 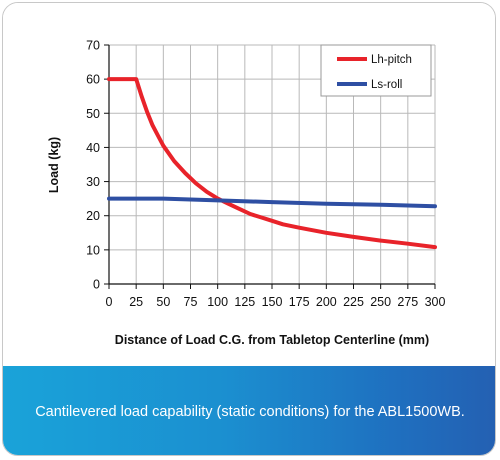 What do you see at coordinates (109, 302) in the screenshot?
I see `x-tick-label: 0` at bounding box center [109, 302].